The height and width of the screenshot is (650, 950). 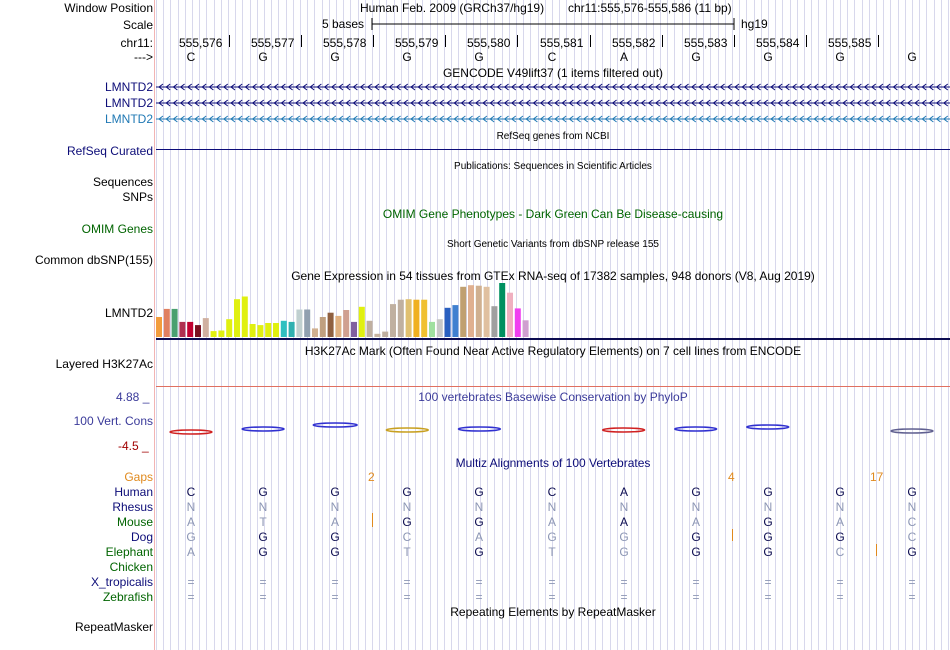 What do you see at coordinates (104, 364) in the screenshot?
I see `h3k27ac-label: Layered H3K27Ac` at bounding box center [104, 364].